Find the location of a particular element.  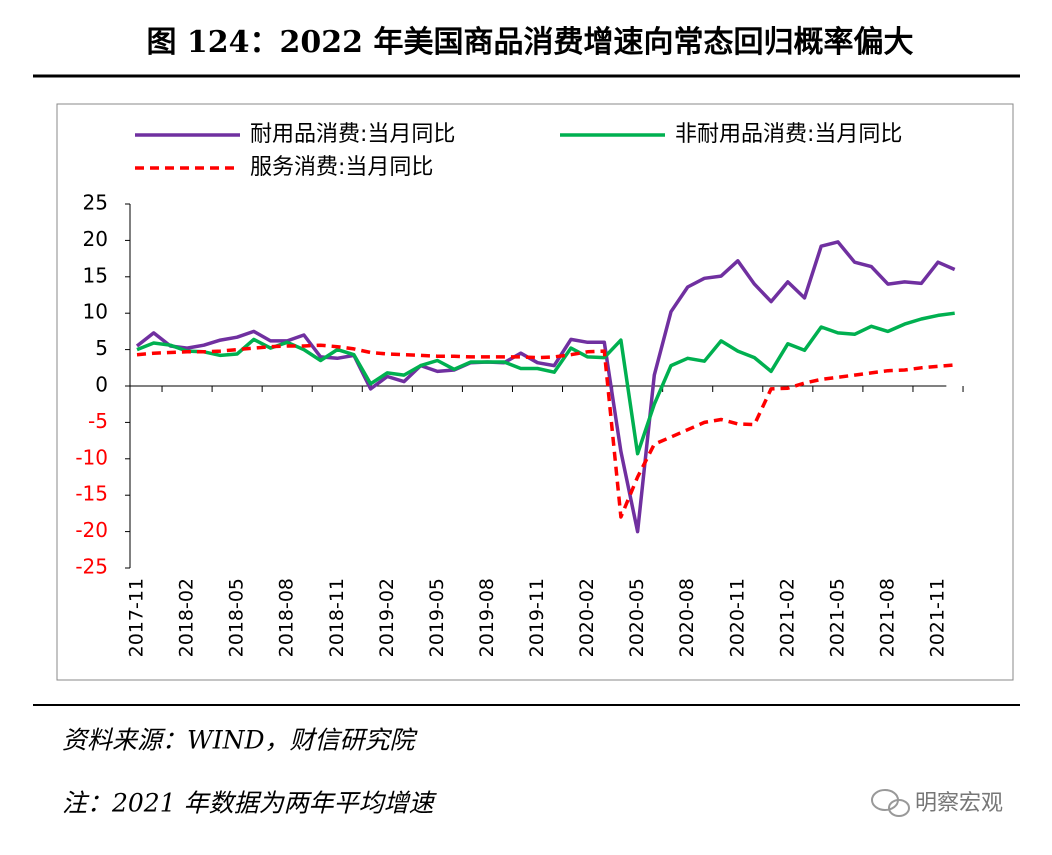

x-tick-label: 2020-08 is located at coordinates (687, 617).